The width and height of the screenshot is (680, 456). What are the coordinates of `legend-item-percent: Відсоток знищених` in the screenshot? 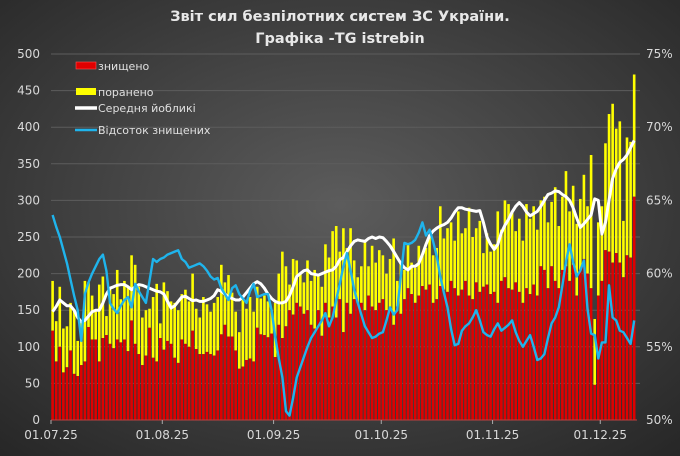 It's located at (143, 130).